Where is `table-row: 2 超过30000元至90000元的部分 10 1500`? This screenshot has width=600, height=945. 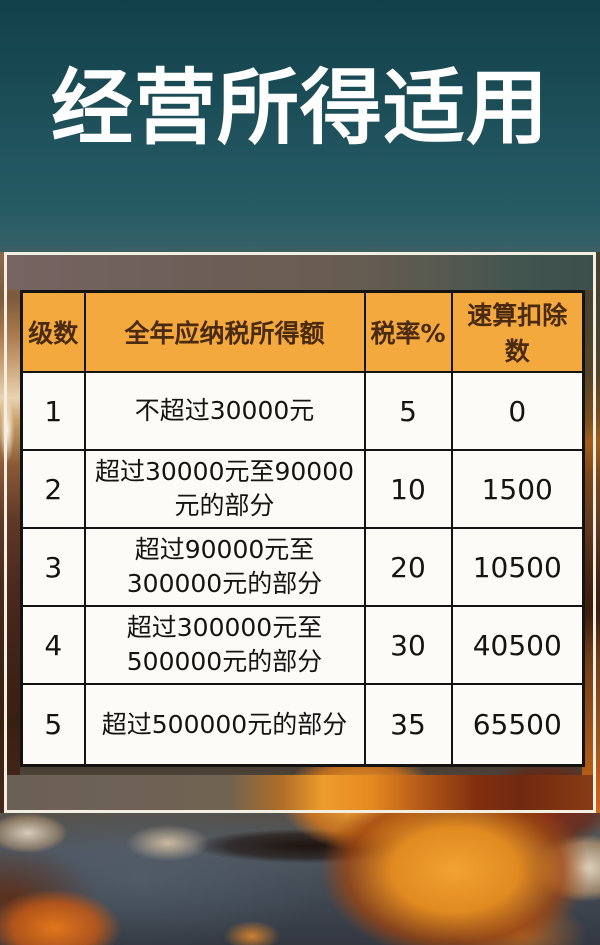
table-row: 2 超过30000元至90000元的部分 10 1500 is located at coordinates (302, 489).